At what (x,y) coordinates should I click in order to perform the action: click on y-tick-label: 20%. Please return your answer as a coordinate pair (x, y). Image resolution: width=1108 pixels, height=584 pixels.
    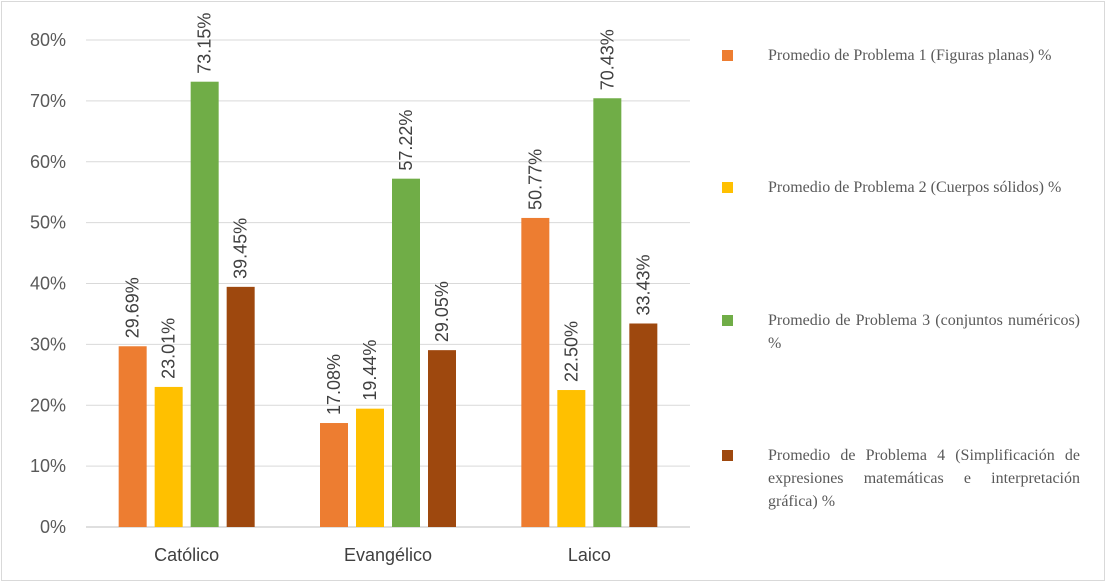
    Looking at the image, I should click on (48, 405).